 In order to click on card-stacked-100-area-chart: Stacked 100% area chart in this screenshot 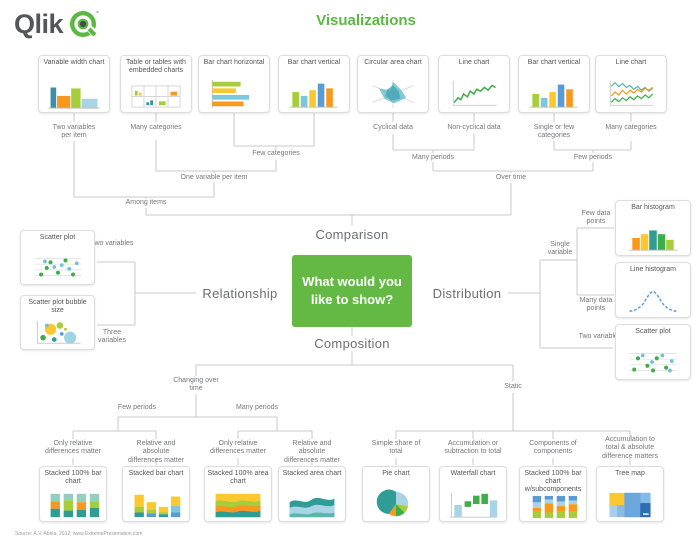, I will do `click(238, 494)`.